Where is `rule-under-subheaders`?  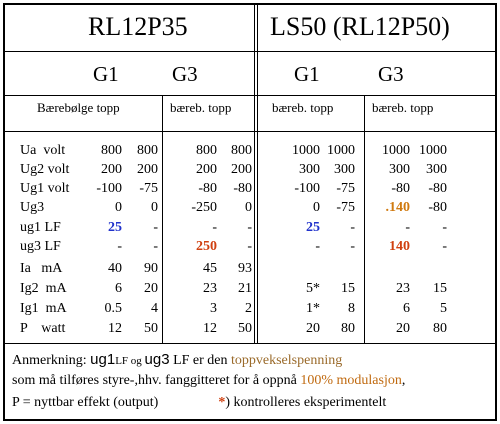 rule-under-subheaders is located at coordinates (250, 131).